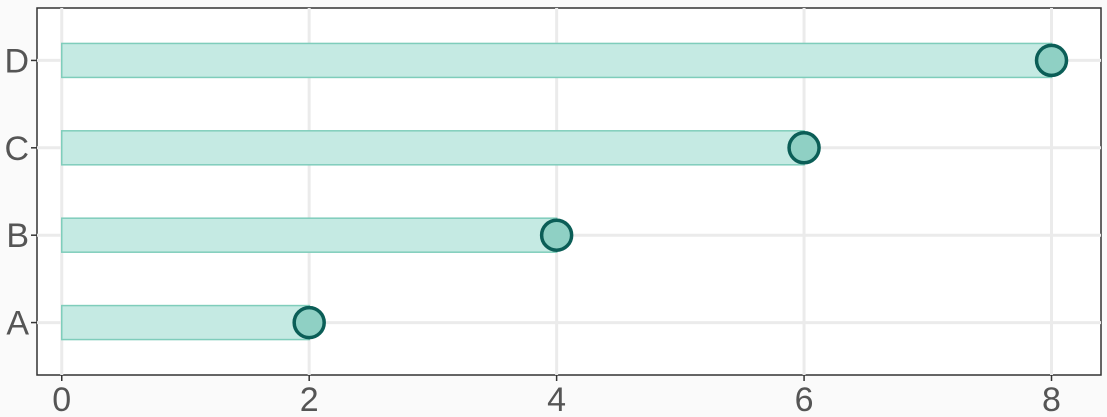 This screenshot has height=417, width=1107. What do you see at coordinates (556, 399) in the screenshot?
I see `x-tick-label: 4` at bounding box center [556, 399].